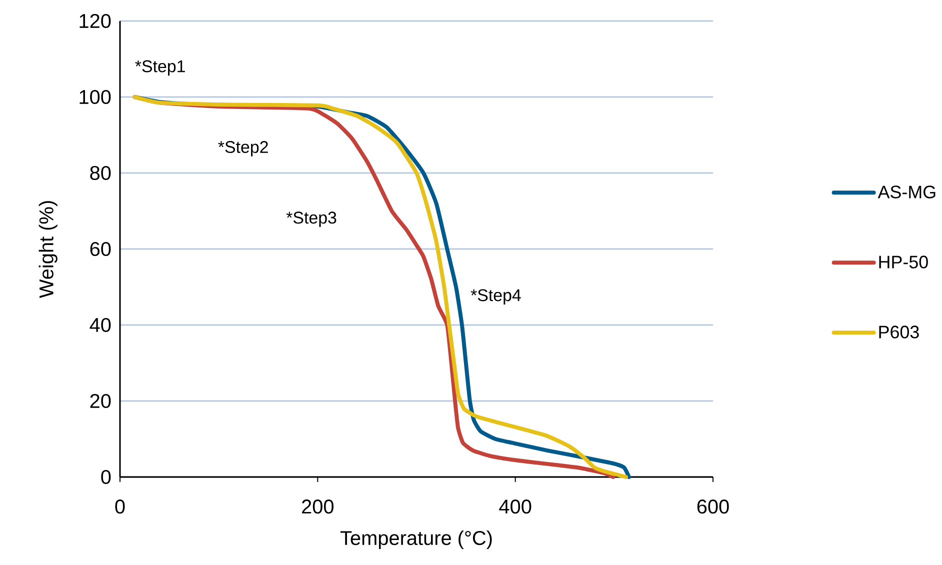 This screenshot has height=565, width=942. Describe the element at coordinates (907, 192) in the screenshot. I see `legend-label: AS-MG` at that location.